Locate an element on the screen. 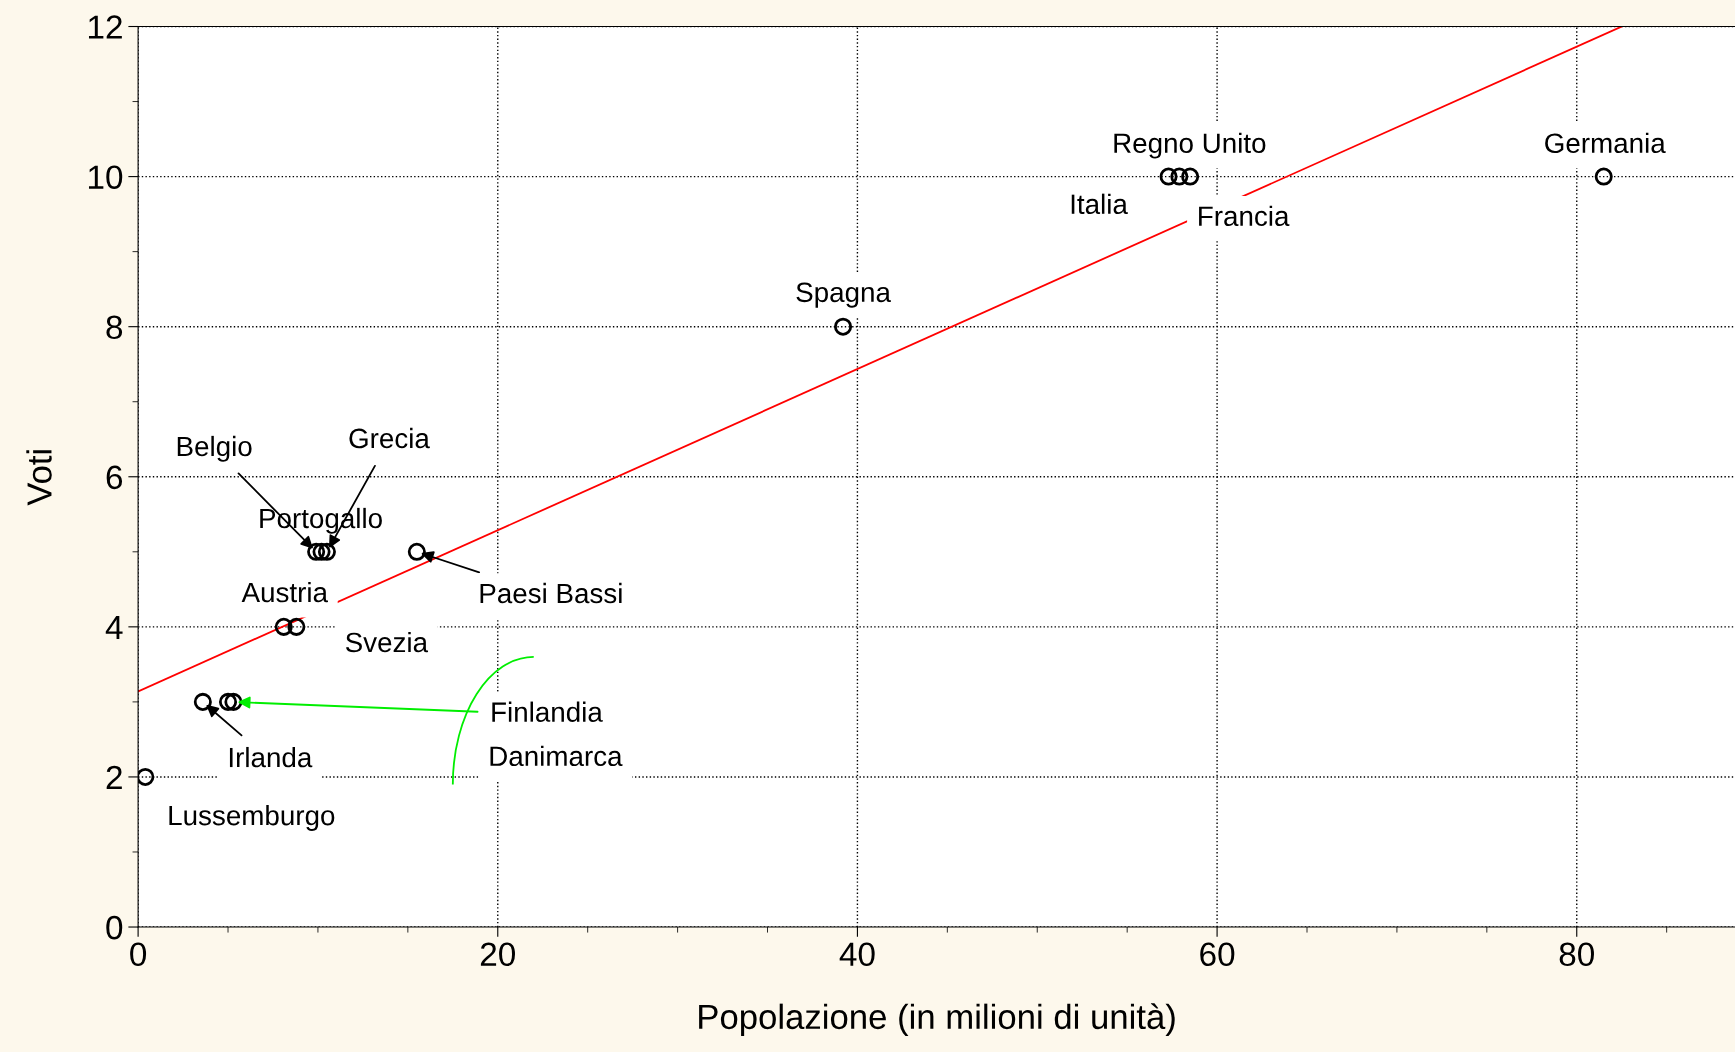  y-tick-label: 12 is located at coordinates (105, 27).